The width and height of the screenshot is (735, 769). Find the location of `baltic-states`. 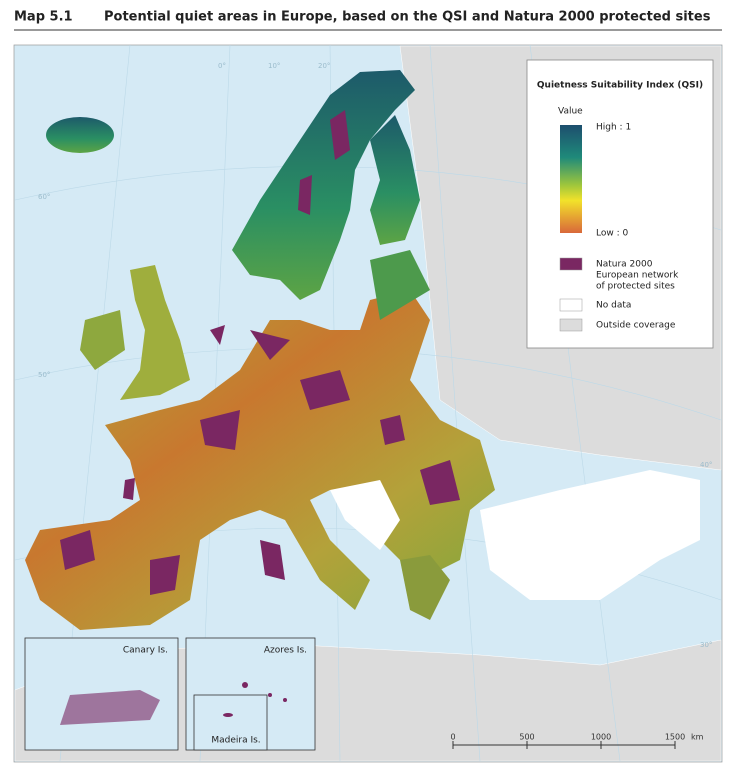

baltic-states is located at coordinates (400, 285).